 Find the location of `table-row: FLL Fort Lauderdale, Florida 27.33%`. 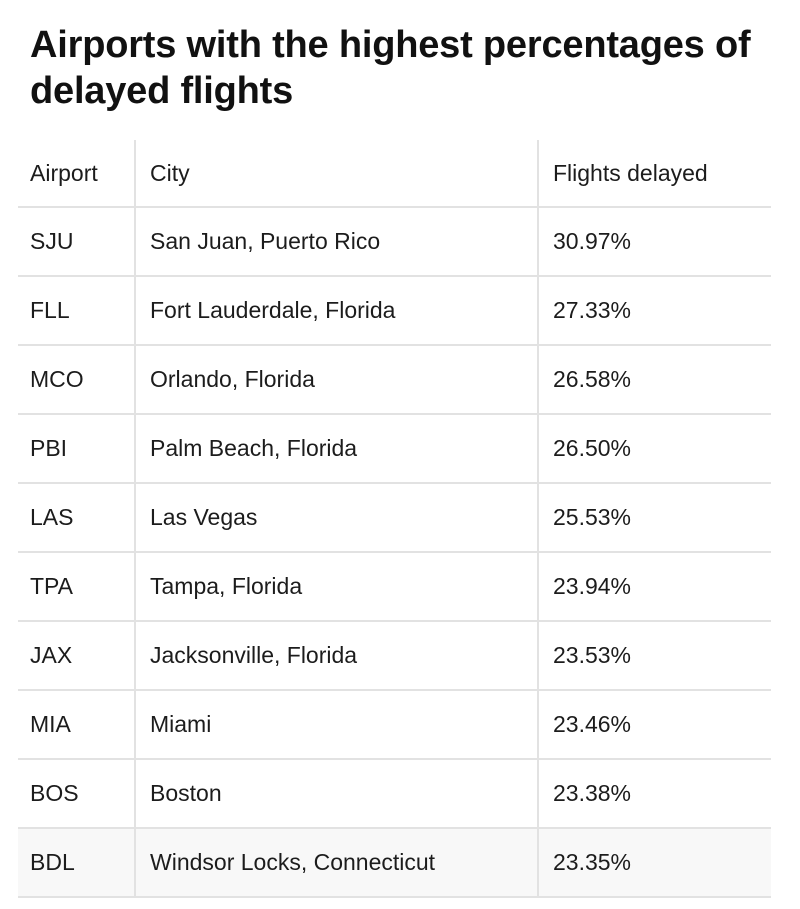

table-row: FLL Fort Lauderdale, Florida 27.33% is located at coordinates (394, 311).